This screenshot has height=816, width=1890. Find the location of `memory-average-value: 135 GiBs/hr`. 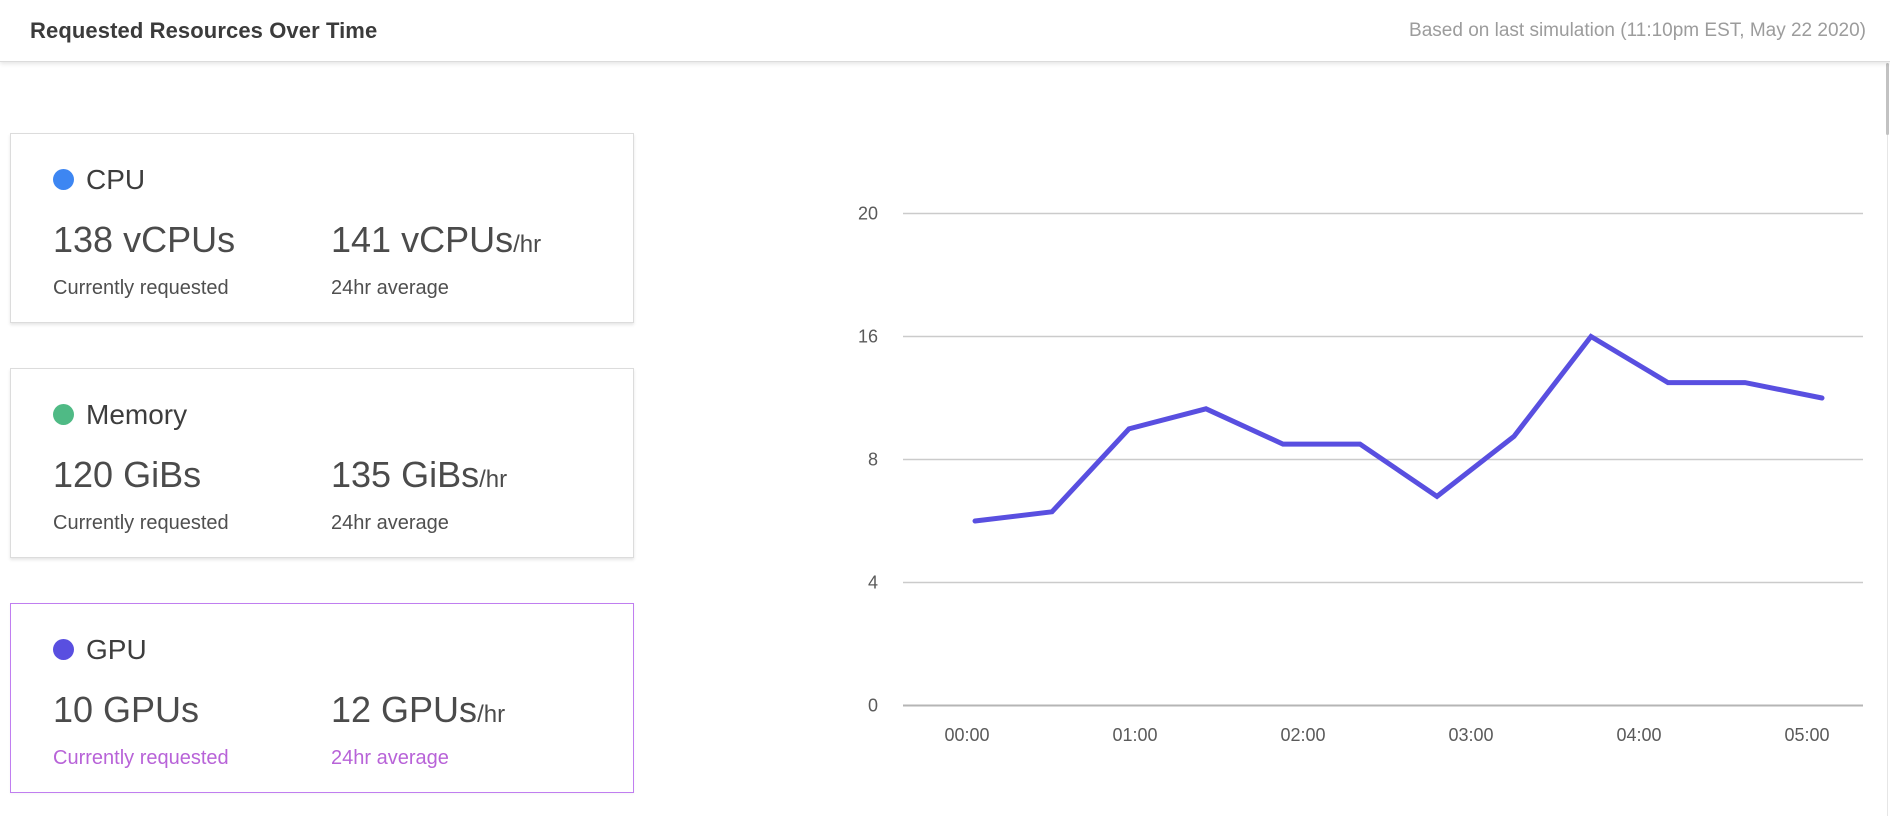

memory-average-value: 135 GiBs/hr is located at coordinates (419, 474).